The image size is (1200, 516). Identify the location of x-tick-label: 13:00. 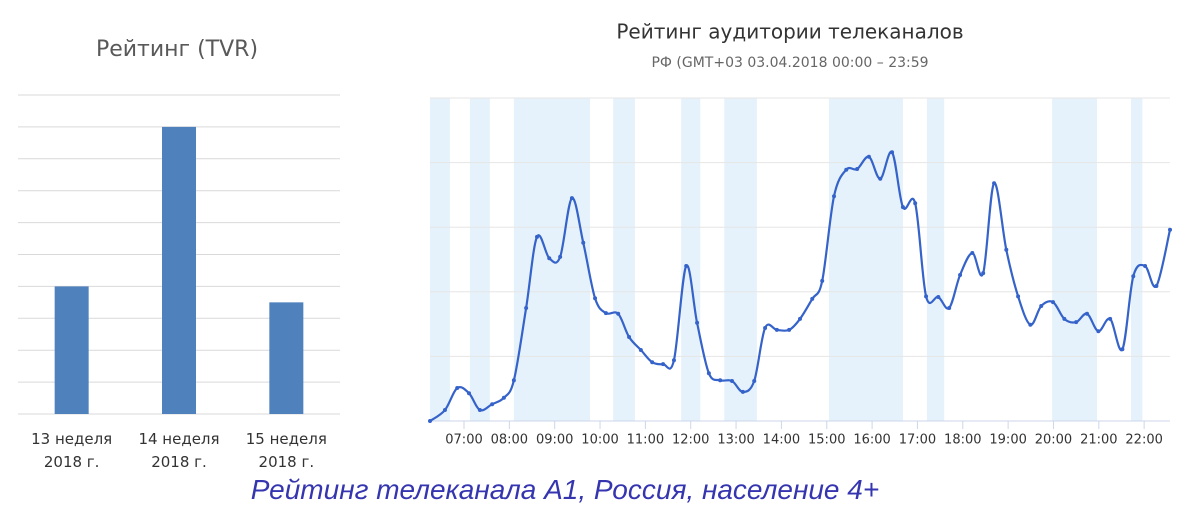
(735, 440).